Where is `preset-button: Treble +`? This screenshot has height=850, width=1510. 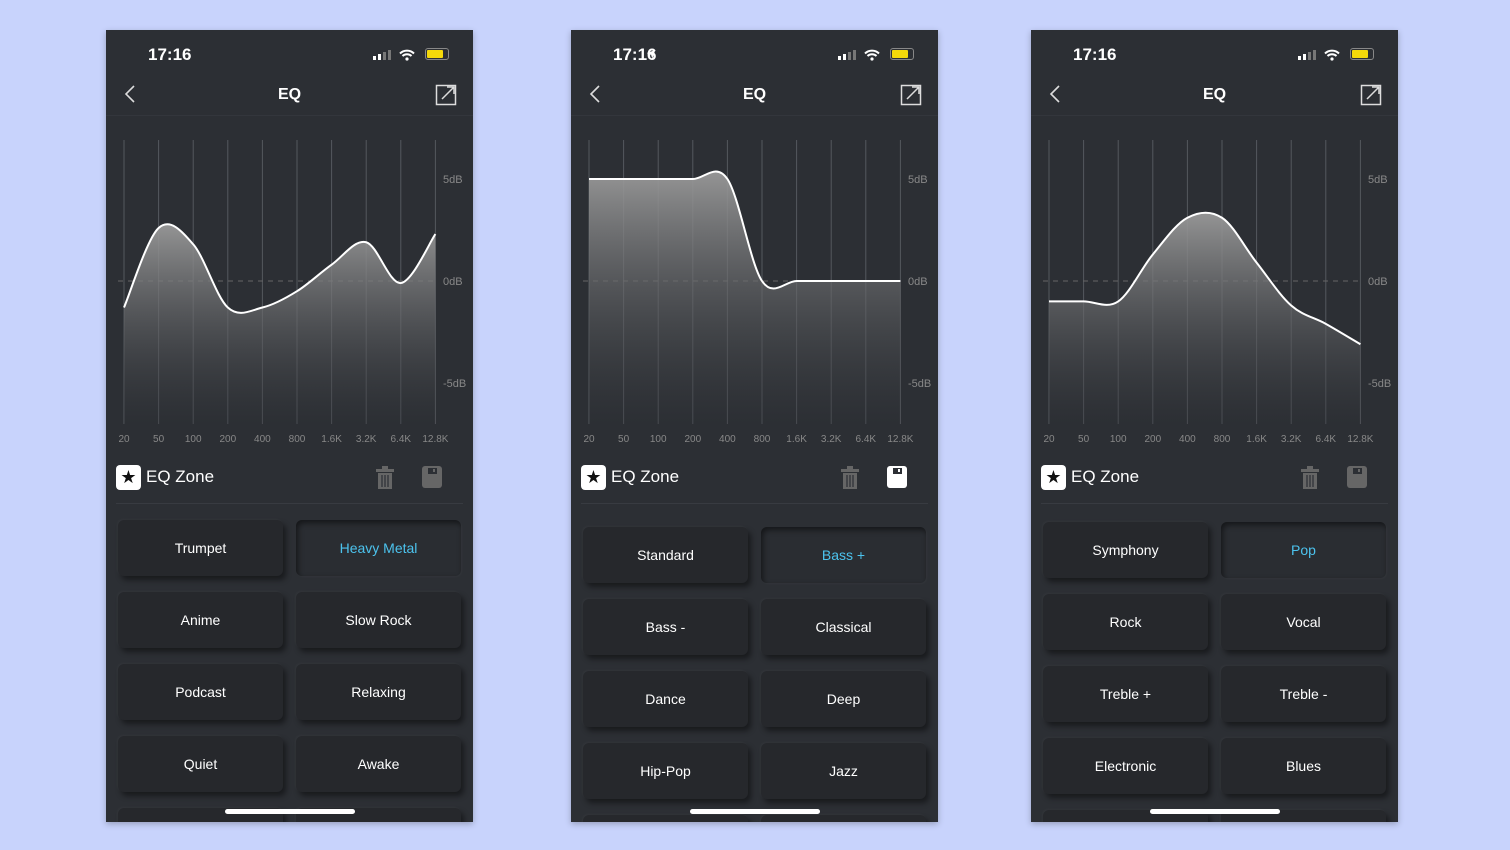 preset-button: Treble + is located at coordinates (1125, 694).